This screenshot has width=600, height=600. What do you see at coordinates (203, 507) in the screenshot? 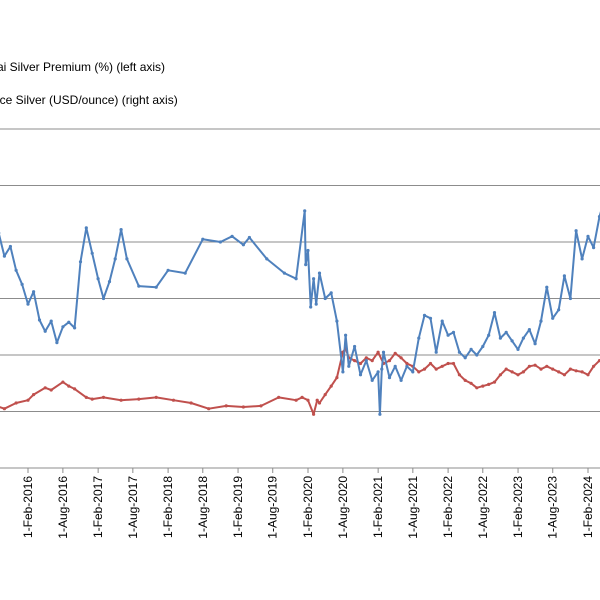
I see `x-tick-label: 1-Aug-2018` at bounding box center [203, 507].